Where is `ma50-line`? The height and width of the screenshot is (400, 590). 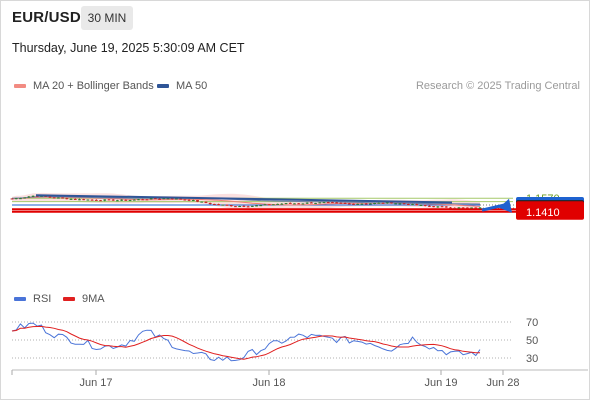 ma50-line is located at coordinates (246, 200).